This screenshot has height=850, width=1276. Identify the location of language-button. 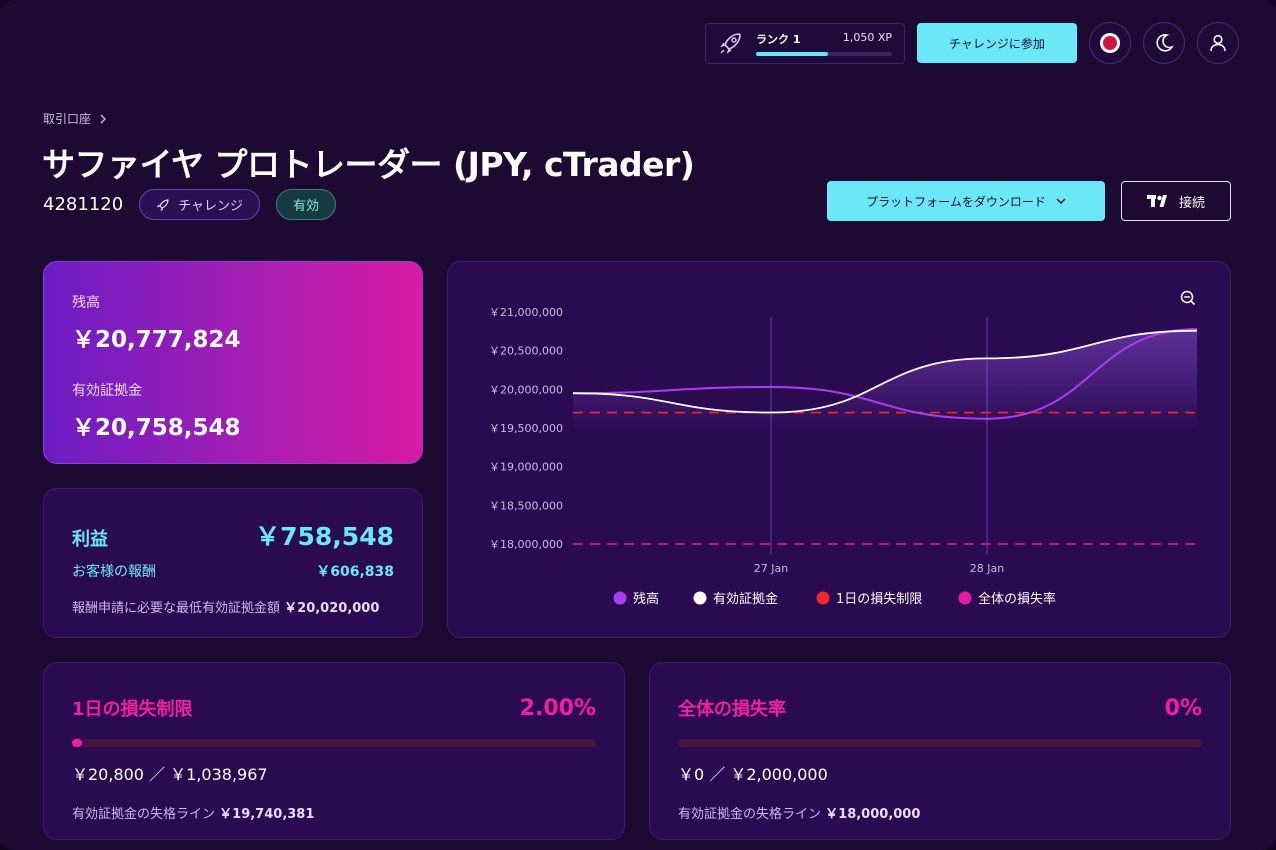
(1110, 43).